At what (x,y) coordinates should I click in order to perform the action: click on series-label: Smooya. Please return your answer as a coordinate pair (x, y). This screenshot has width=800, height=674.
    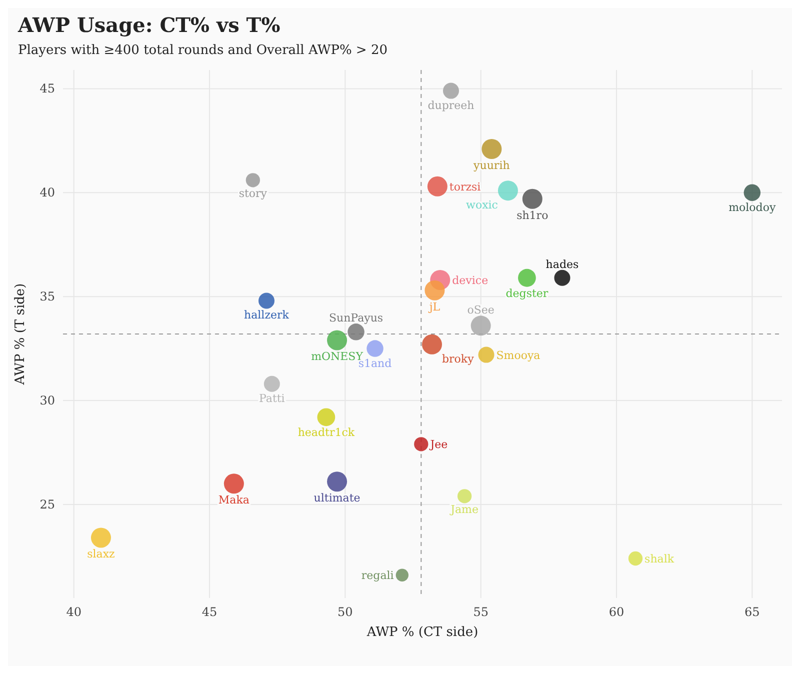
    Looking at the image, I should click on (518, 355).